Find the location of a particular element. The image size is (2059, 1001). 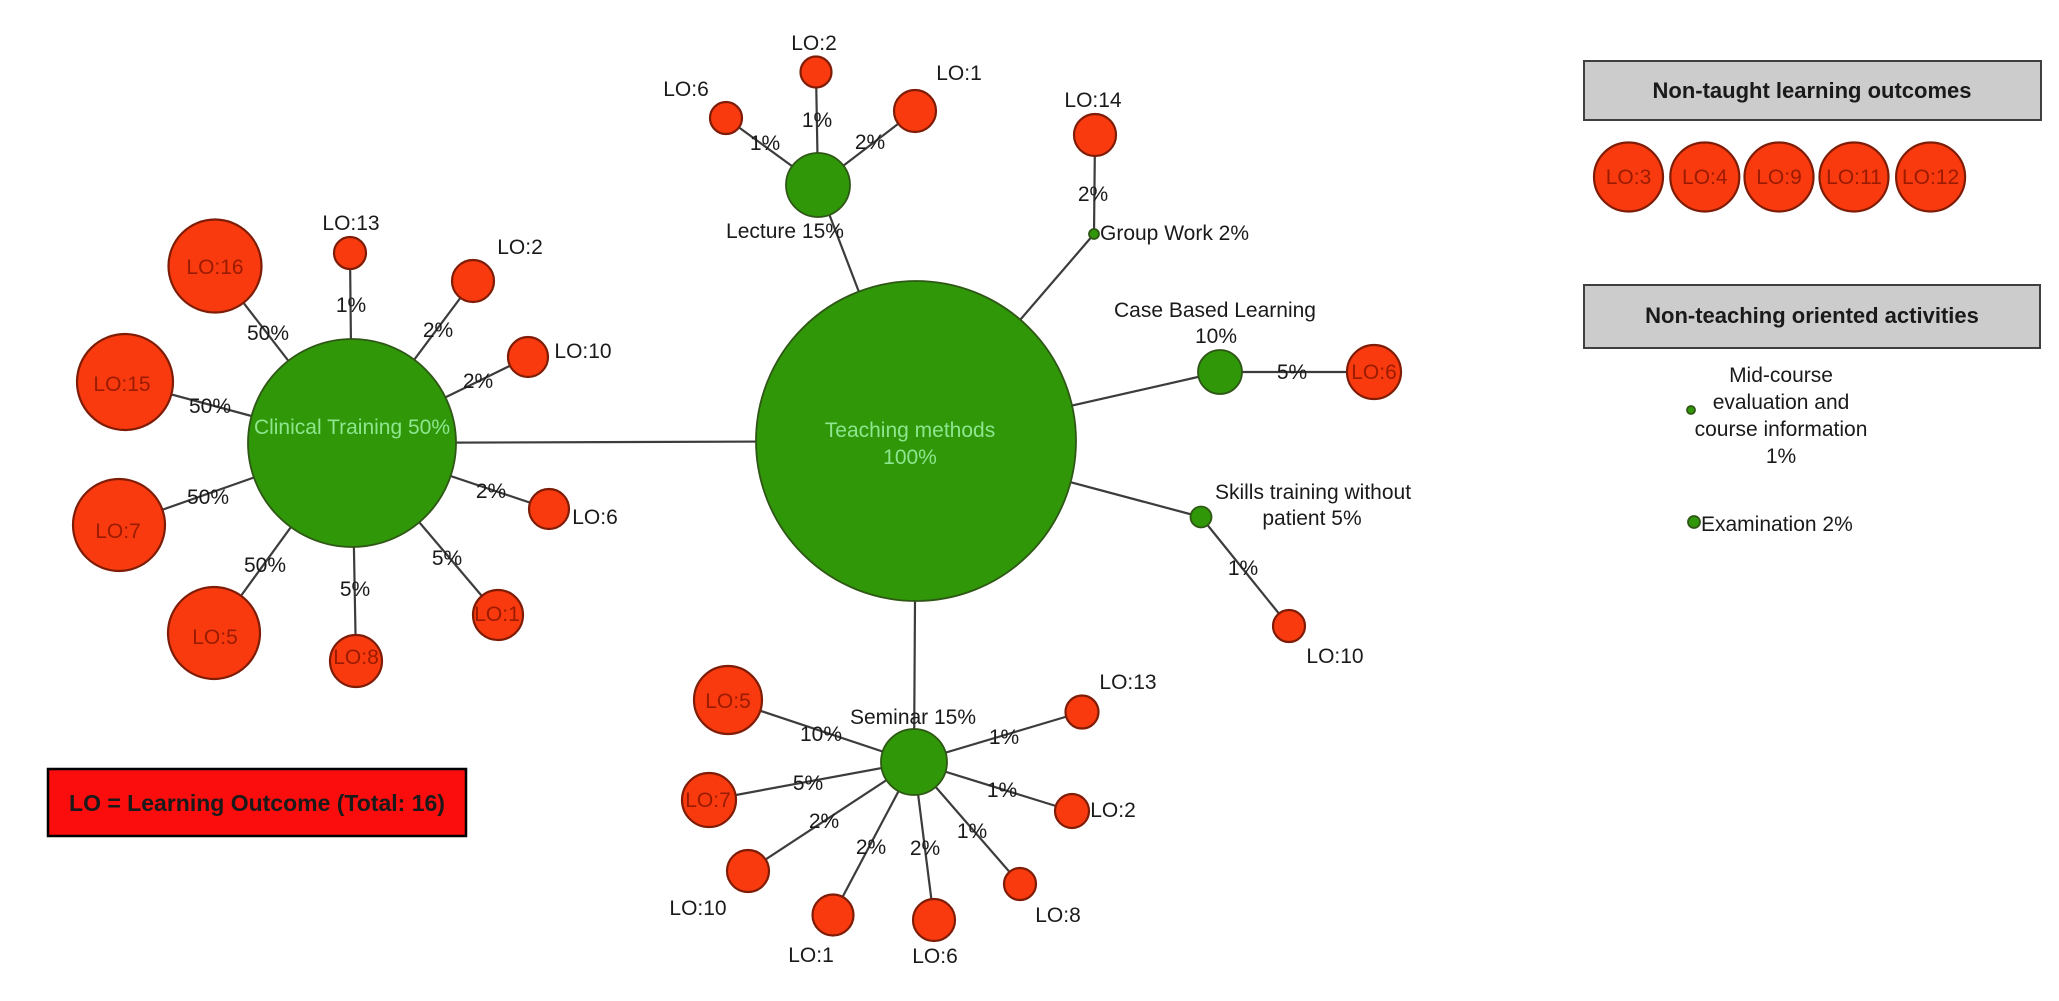

svg-text: Skills training without is located at coordinates (1313, 492).